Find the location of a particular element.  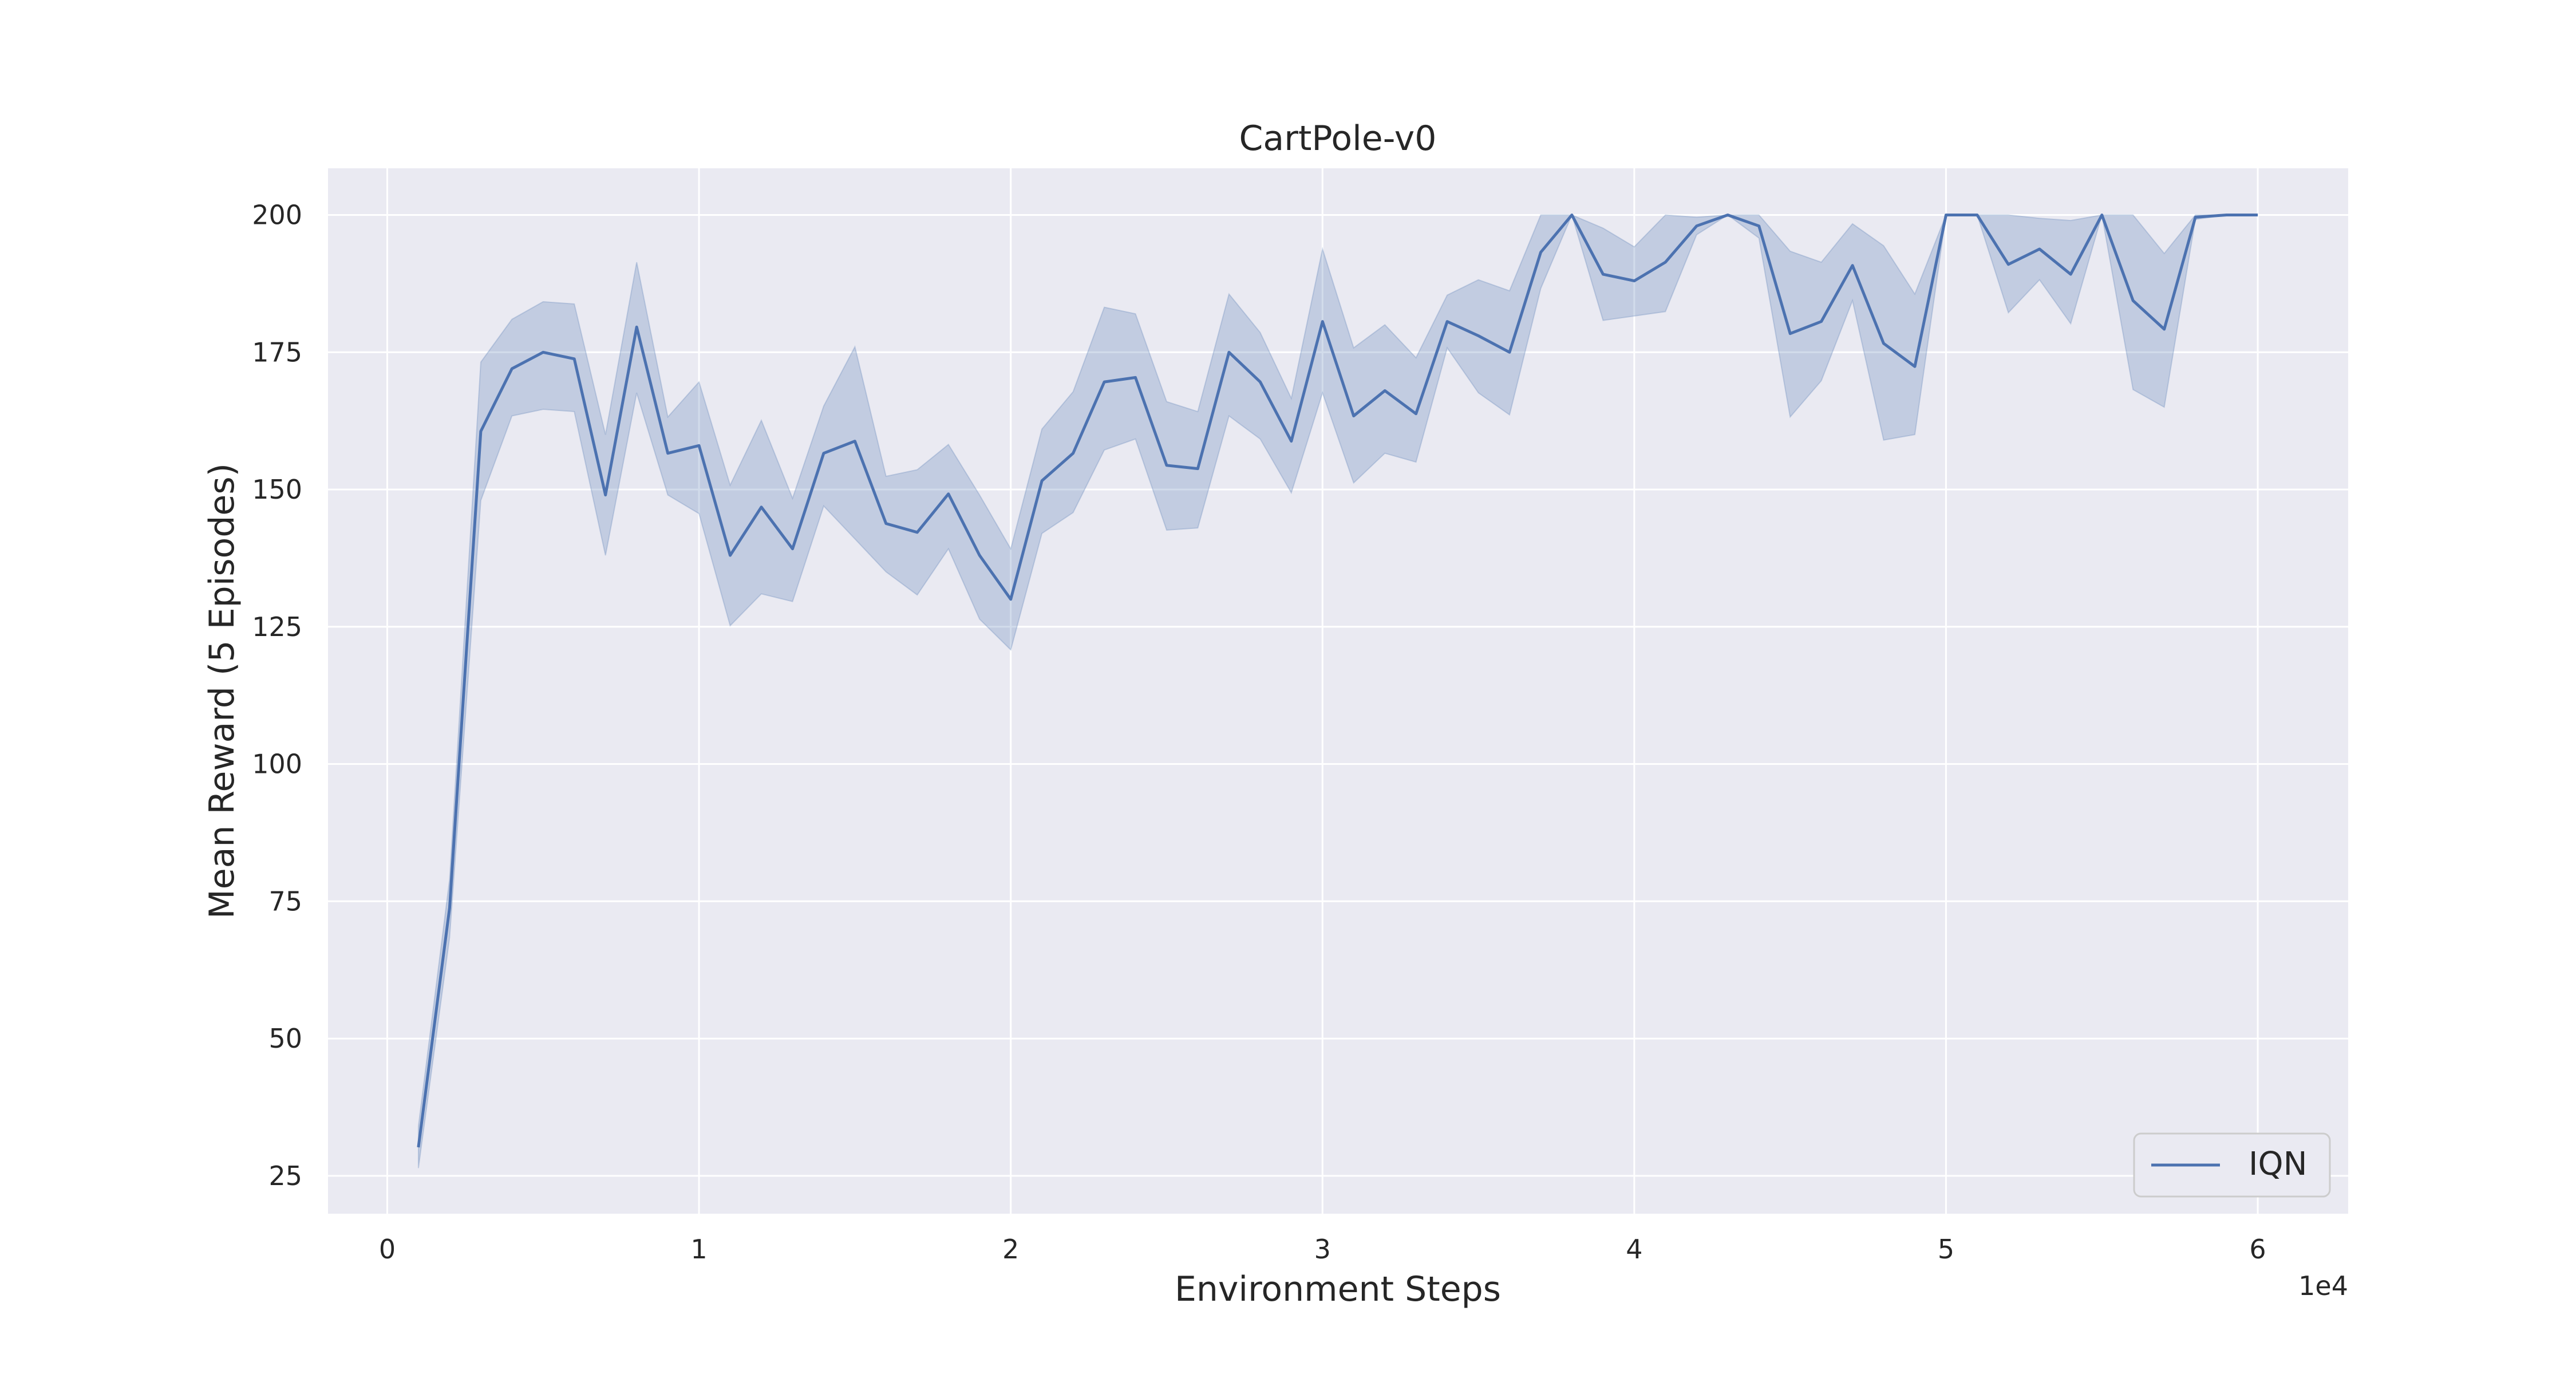

y-tick-label: 200 is located at coordinates (277, 215).